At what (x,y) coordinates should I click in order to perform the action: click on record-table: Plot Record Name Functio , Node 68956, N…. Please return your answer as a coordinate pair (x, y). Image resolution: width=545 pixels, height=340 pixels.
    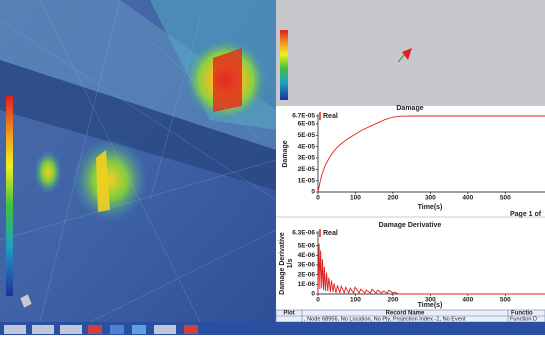
    Looking at the image, I should click on (410, 315).